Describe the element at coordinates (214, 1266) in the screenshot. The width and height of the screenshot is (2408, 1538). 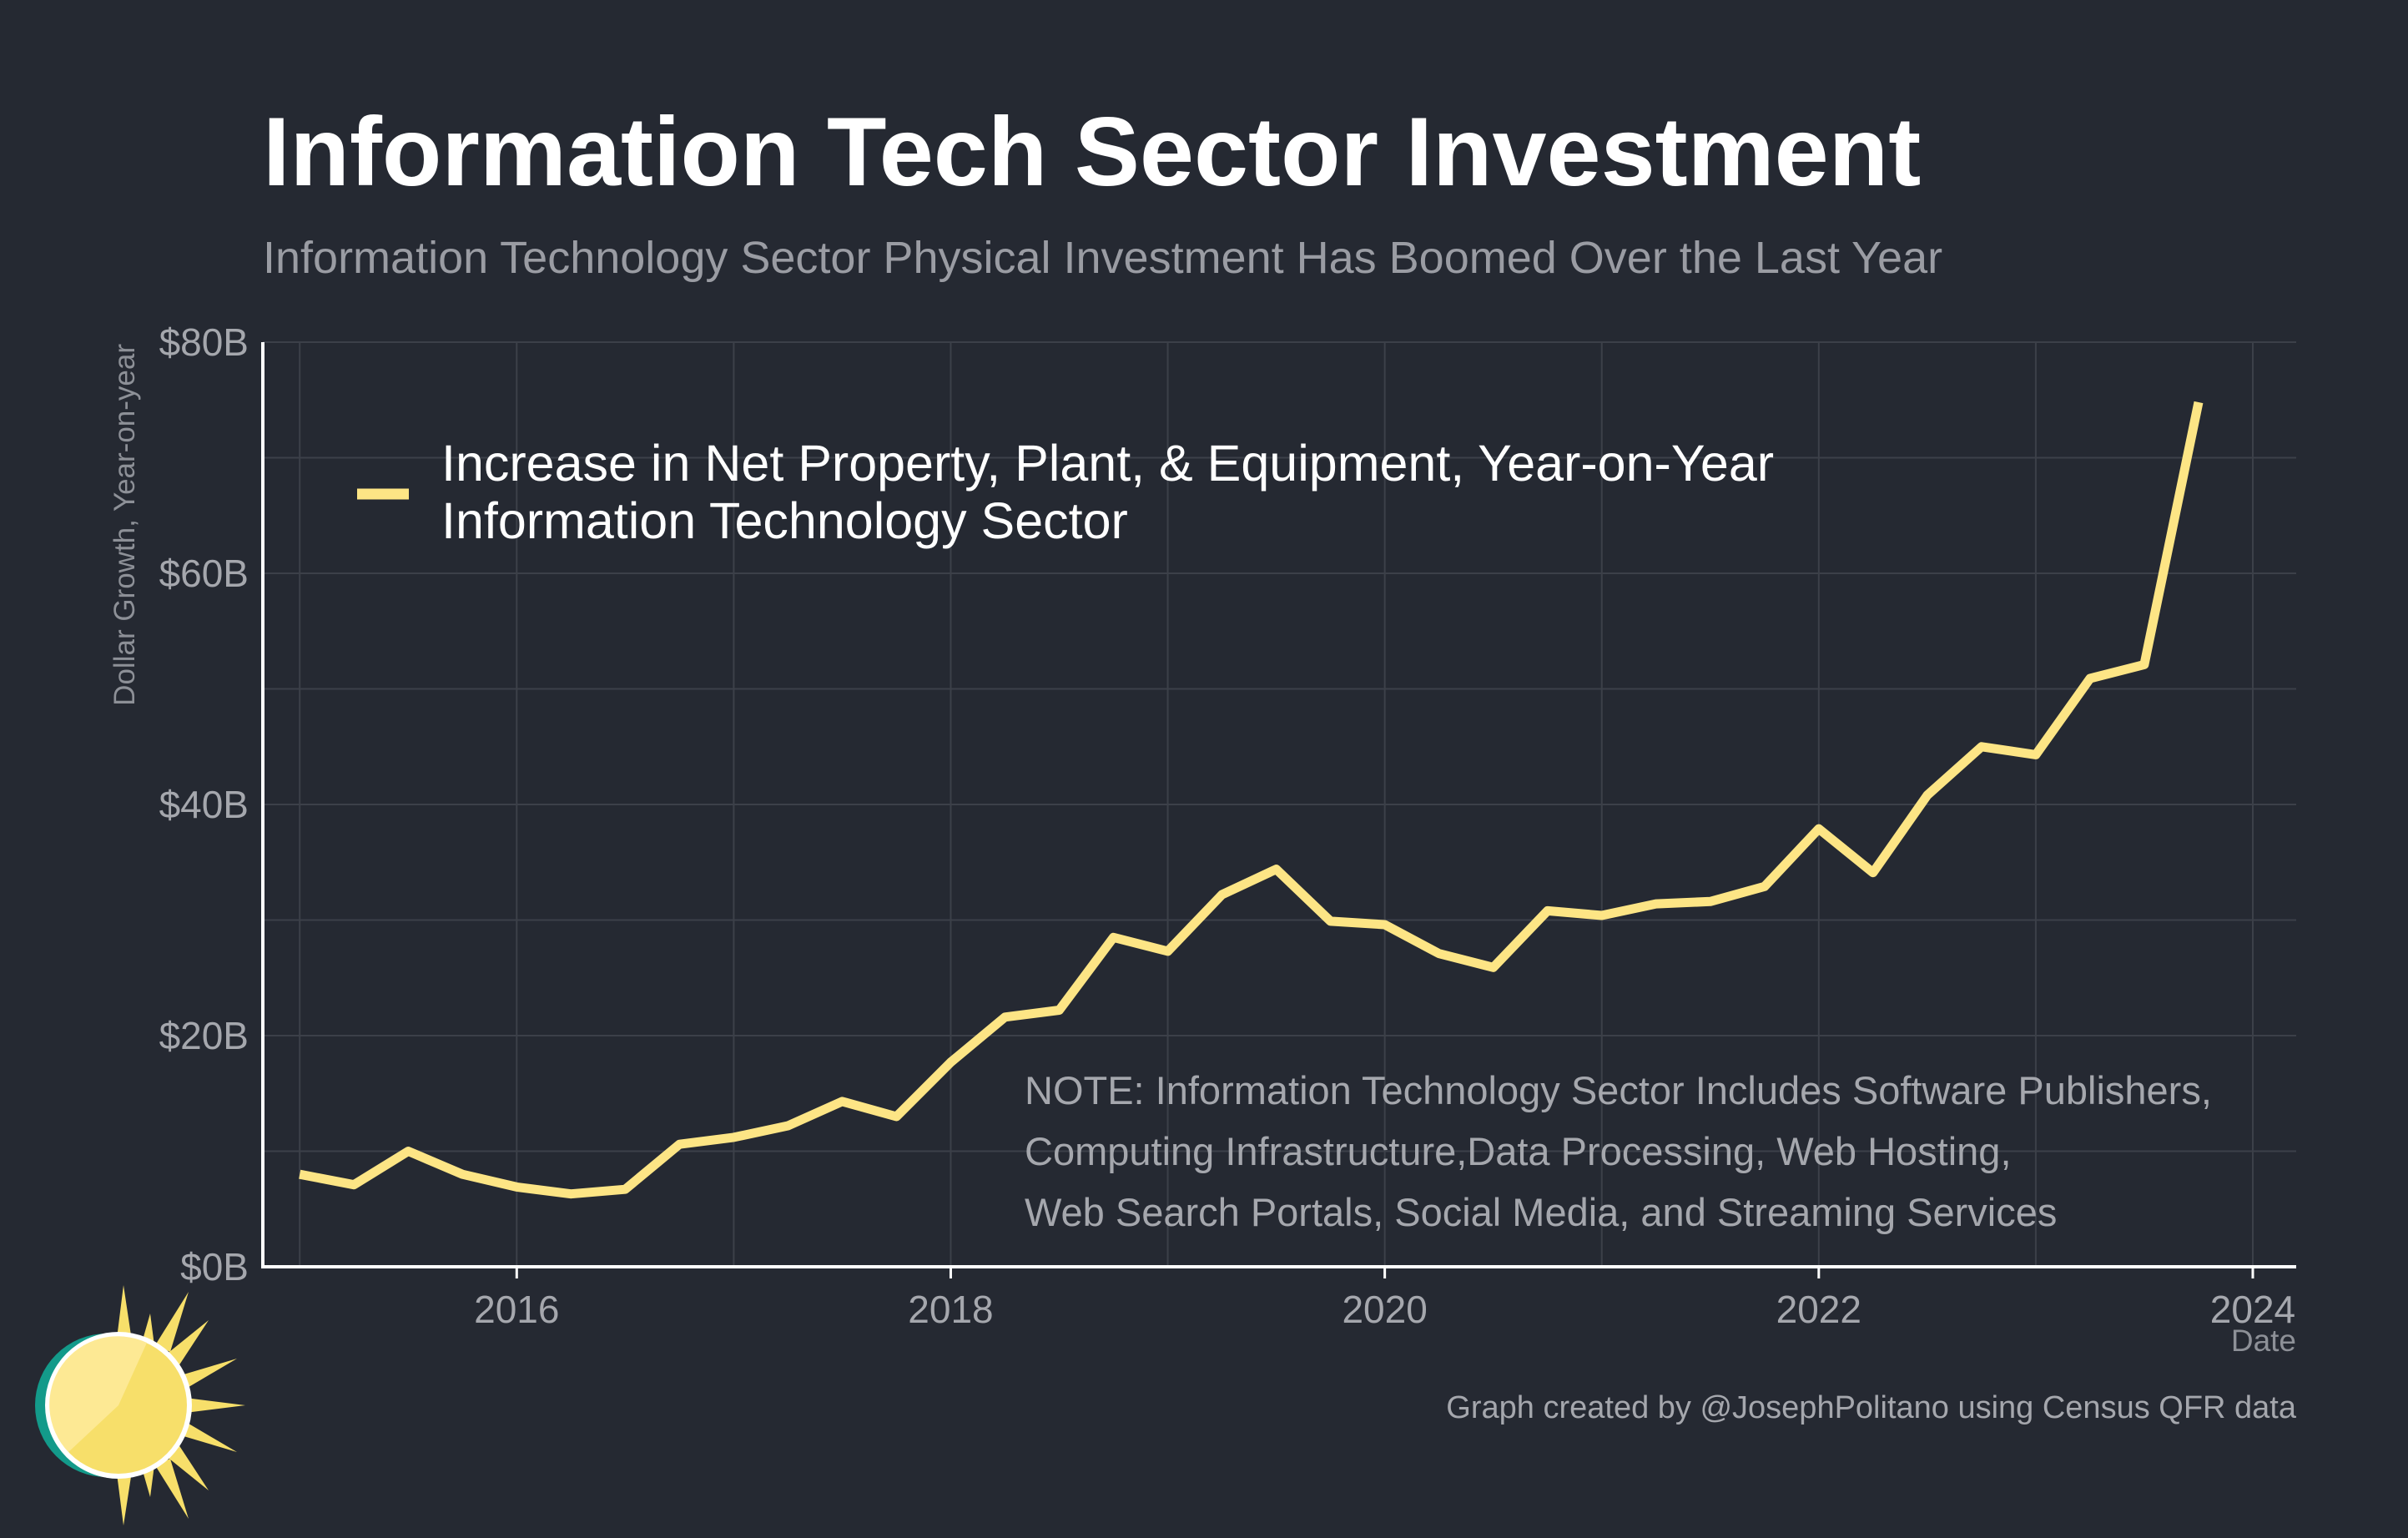
I see `y-tick-label: $0B` at that location.